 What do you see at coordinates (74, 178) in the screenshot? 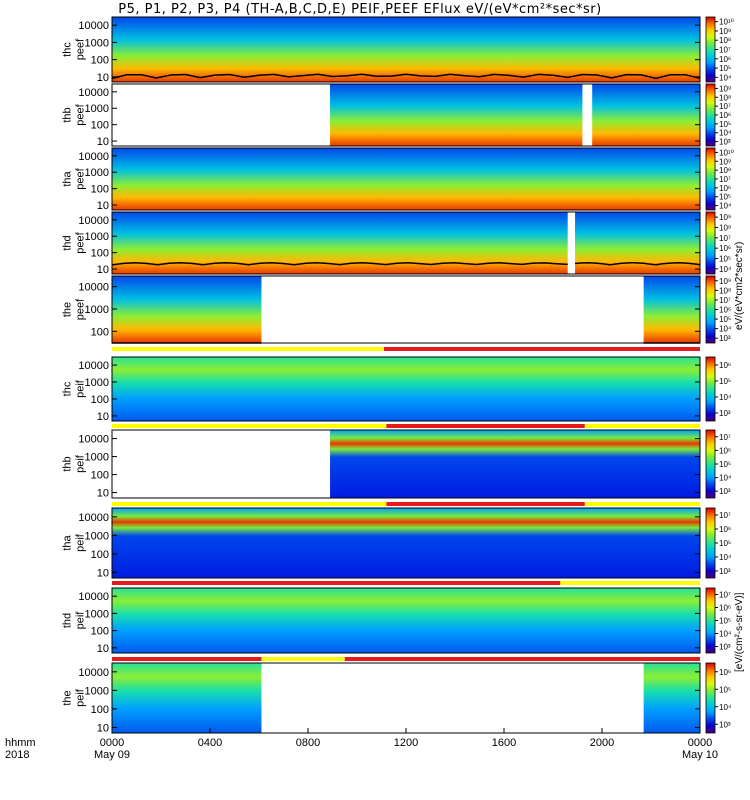
I see `panel-ylabel: thapeef` at bounding box center [74, 178].